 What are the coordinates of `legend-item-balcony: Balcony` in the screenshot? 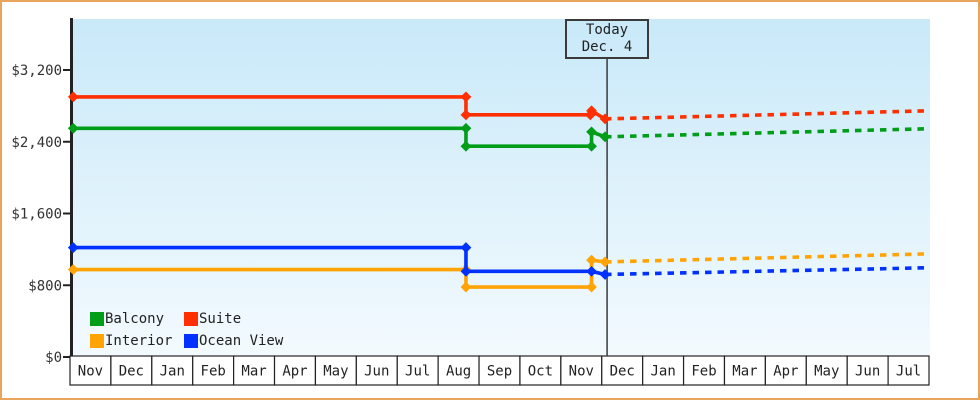 It's located at (137, 319).